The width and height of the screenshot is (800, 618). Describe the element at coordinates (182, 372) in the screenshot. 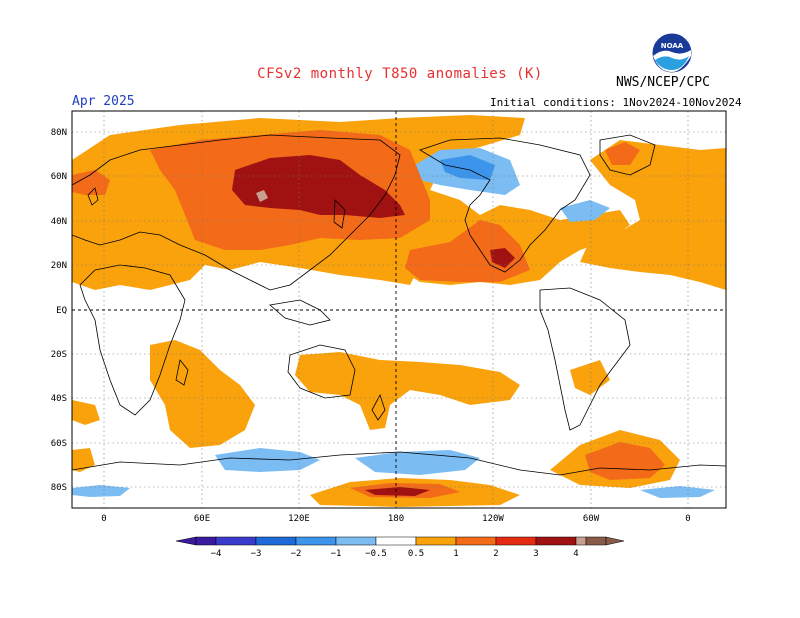

I see `coast-madagascar` at that location.